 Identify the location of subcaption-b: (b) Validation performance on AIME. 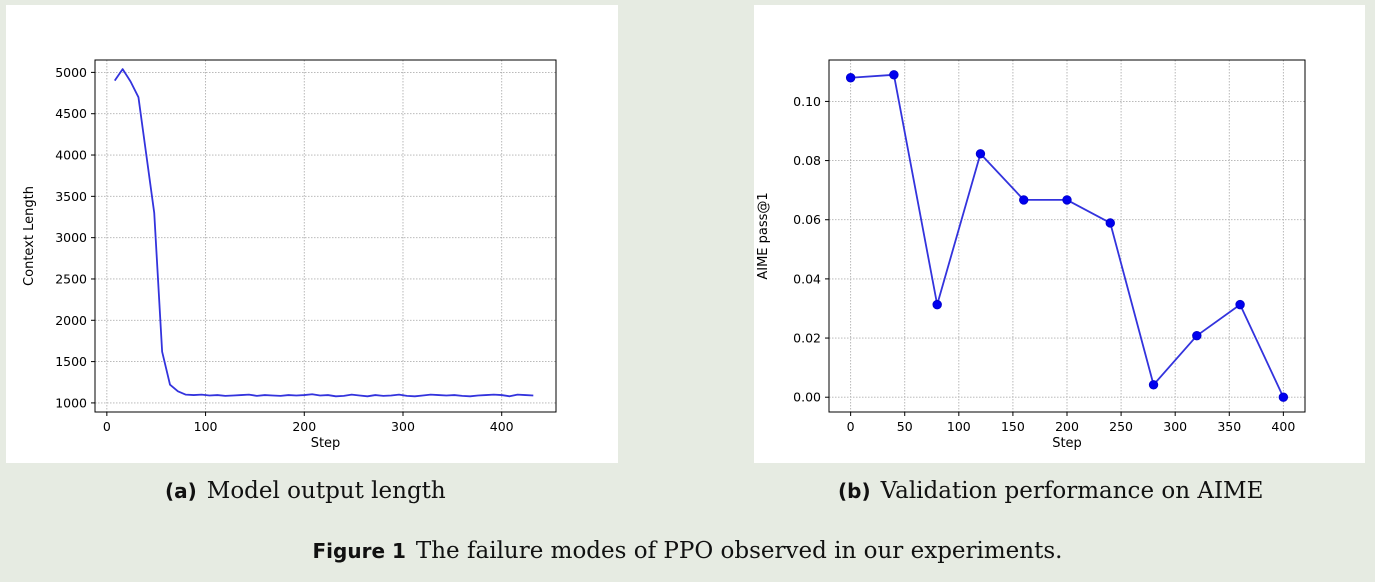
(1050, 491).